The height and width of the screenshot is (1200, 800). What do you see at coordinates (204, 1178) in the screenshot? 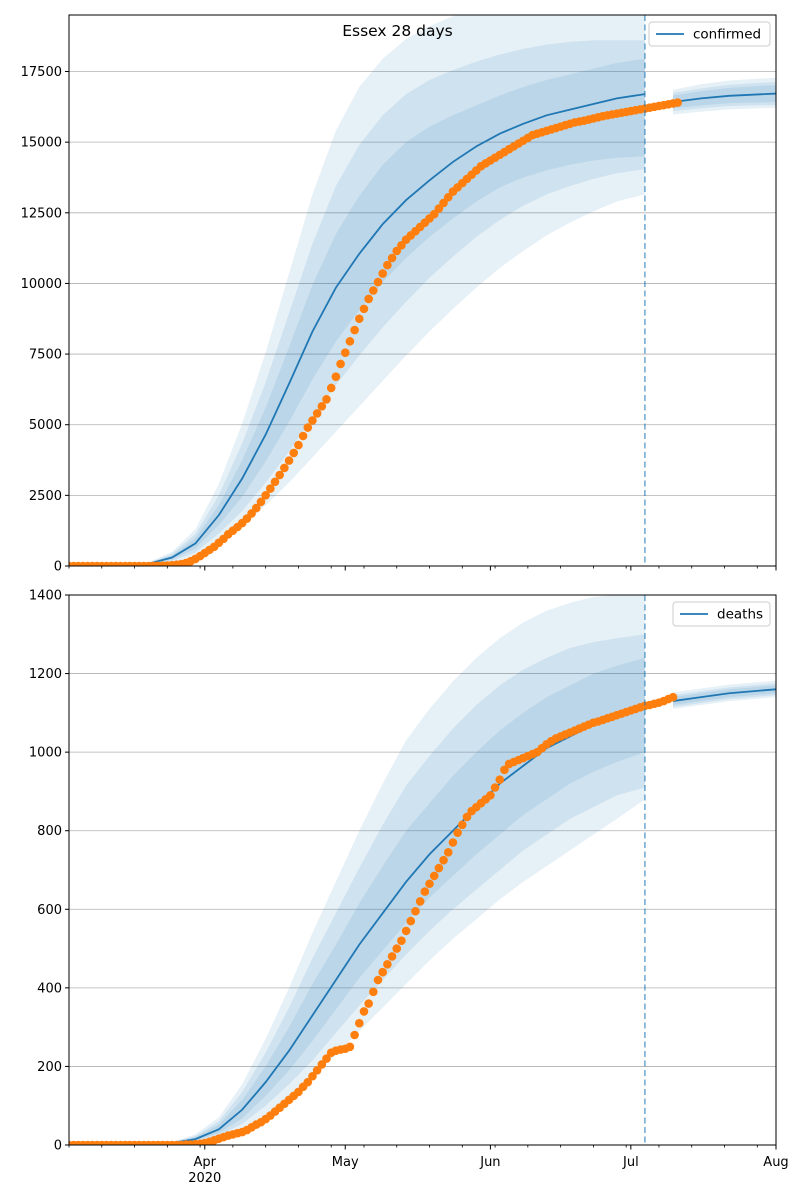
I see `x-tick-sublabel: 2020` at bounding box center [204, 1178].